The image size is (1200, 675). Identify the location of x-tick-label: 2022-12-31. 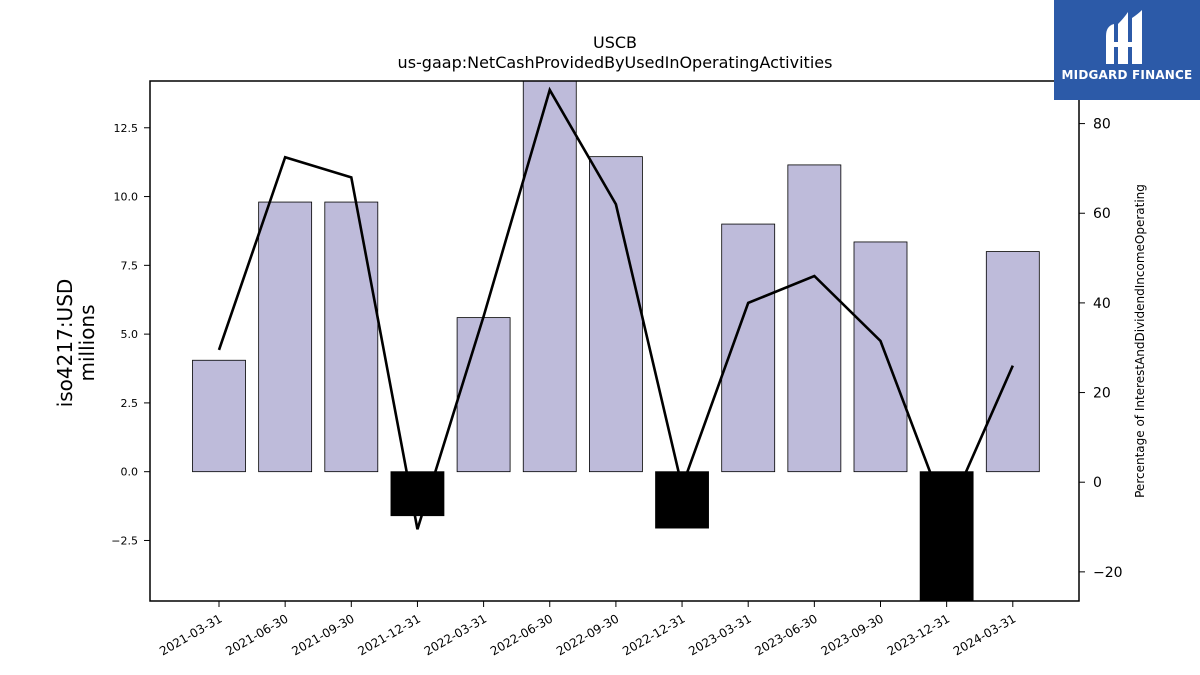
(653, 634).